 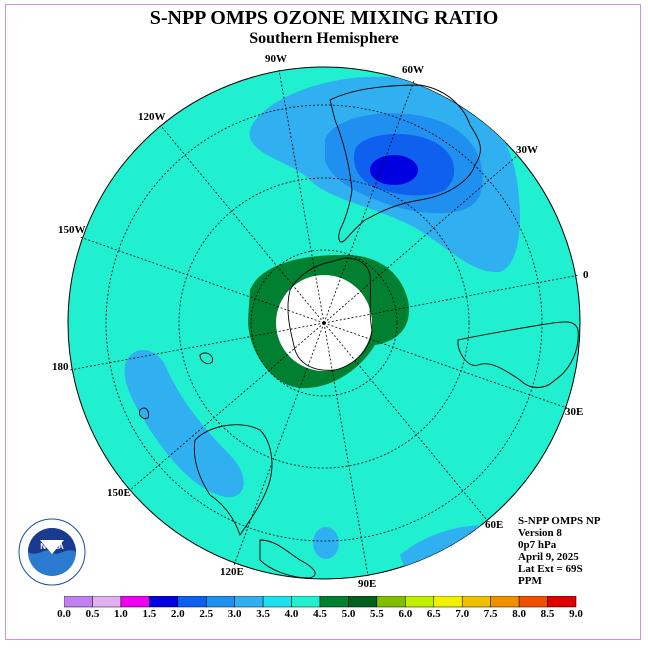 What do you see at coordinates (530, 581) in the screenshot?
I see `info-units: PPM` at bounding box center [530, 581].